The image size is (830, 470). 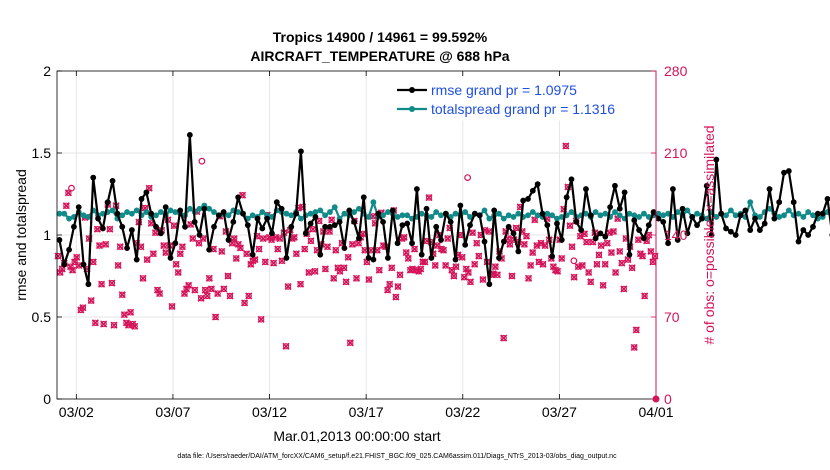 I want to click on x-tick-label-5: 03/27, so click(x=559, y=412).